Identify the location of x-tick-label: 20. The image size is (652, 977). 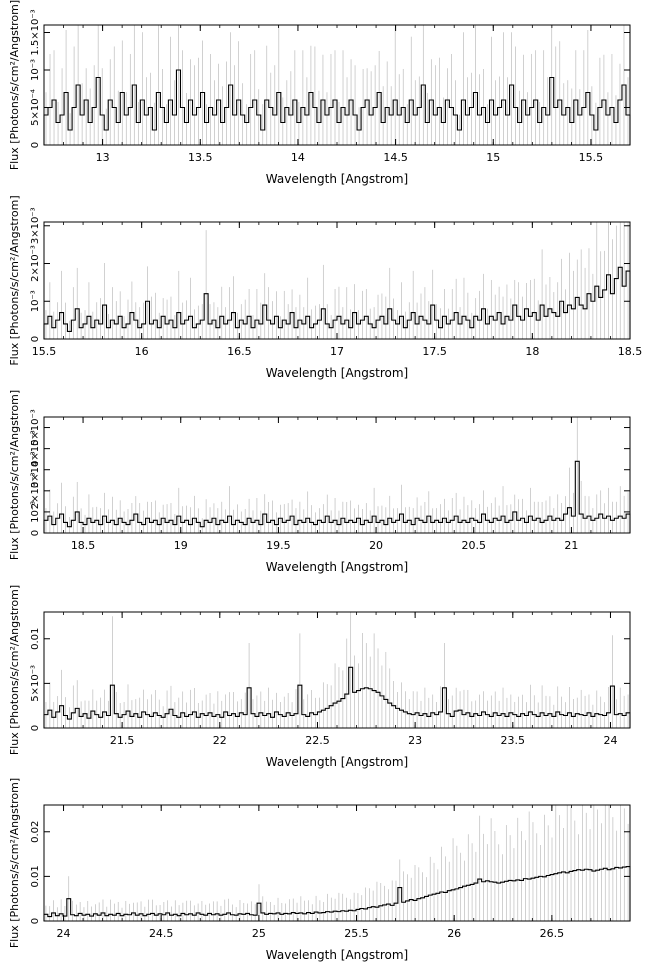
(376, 545).